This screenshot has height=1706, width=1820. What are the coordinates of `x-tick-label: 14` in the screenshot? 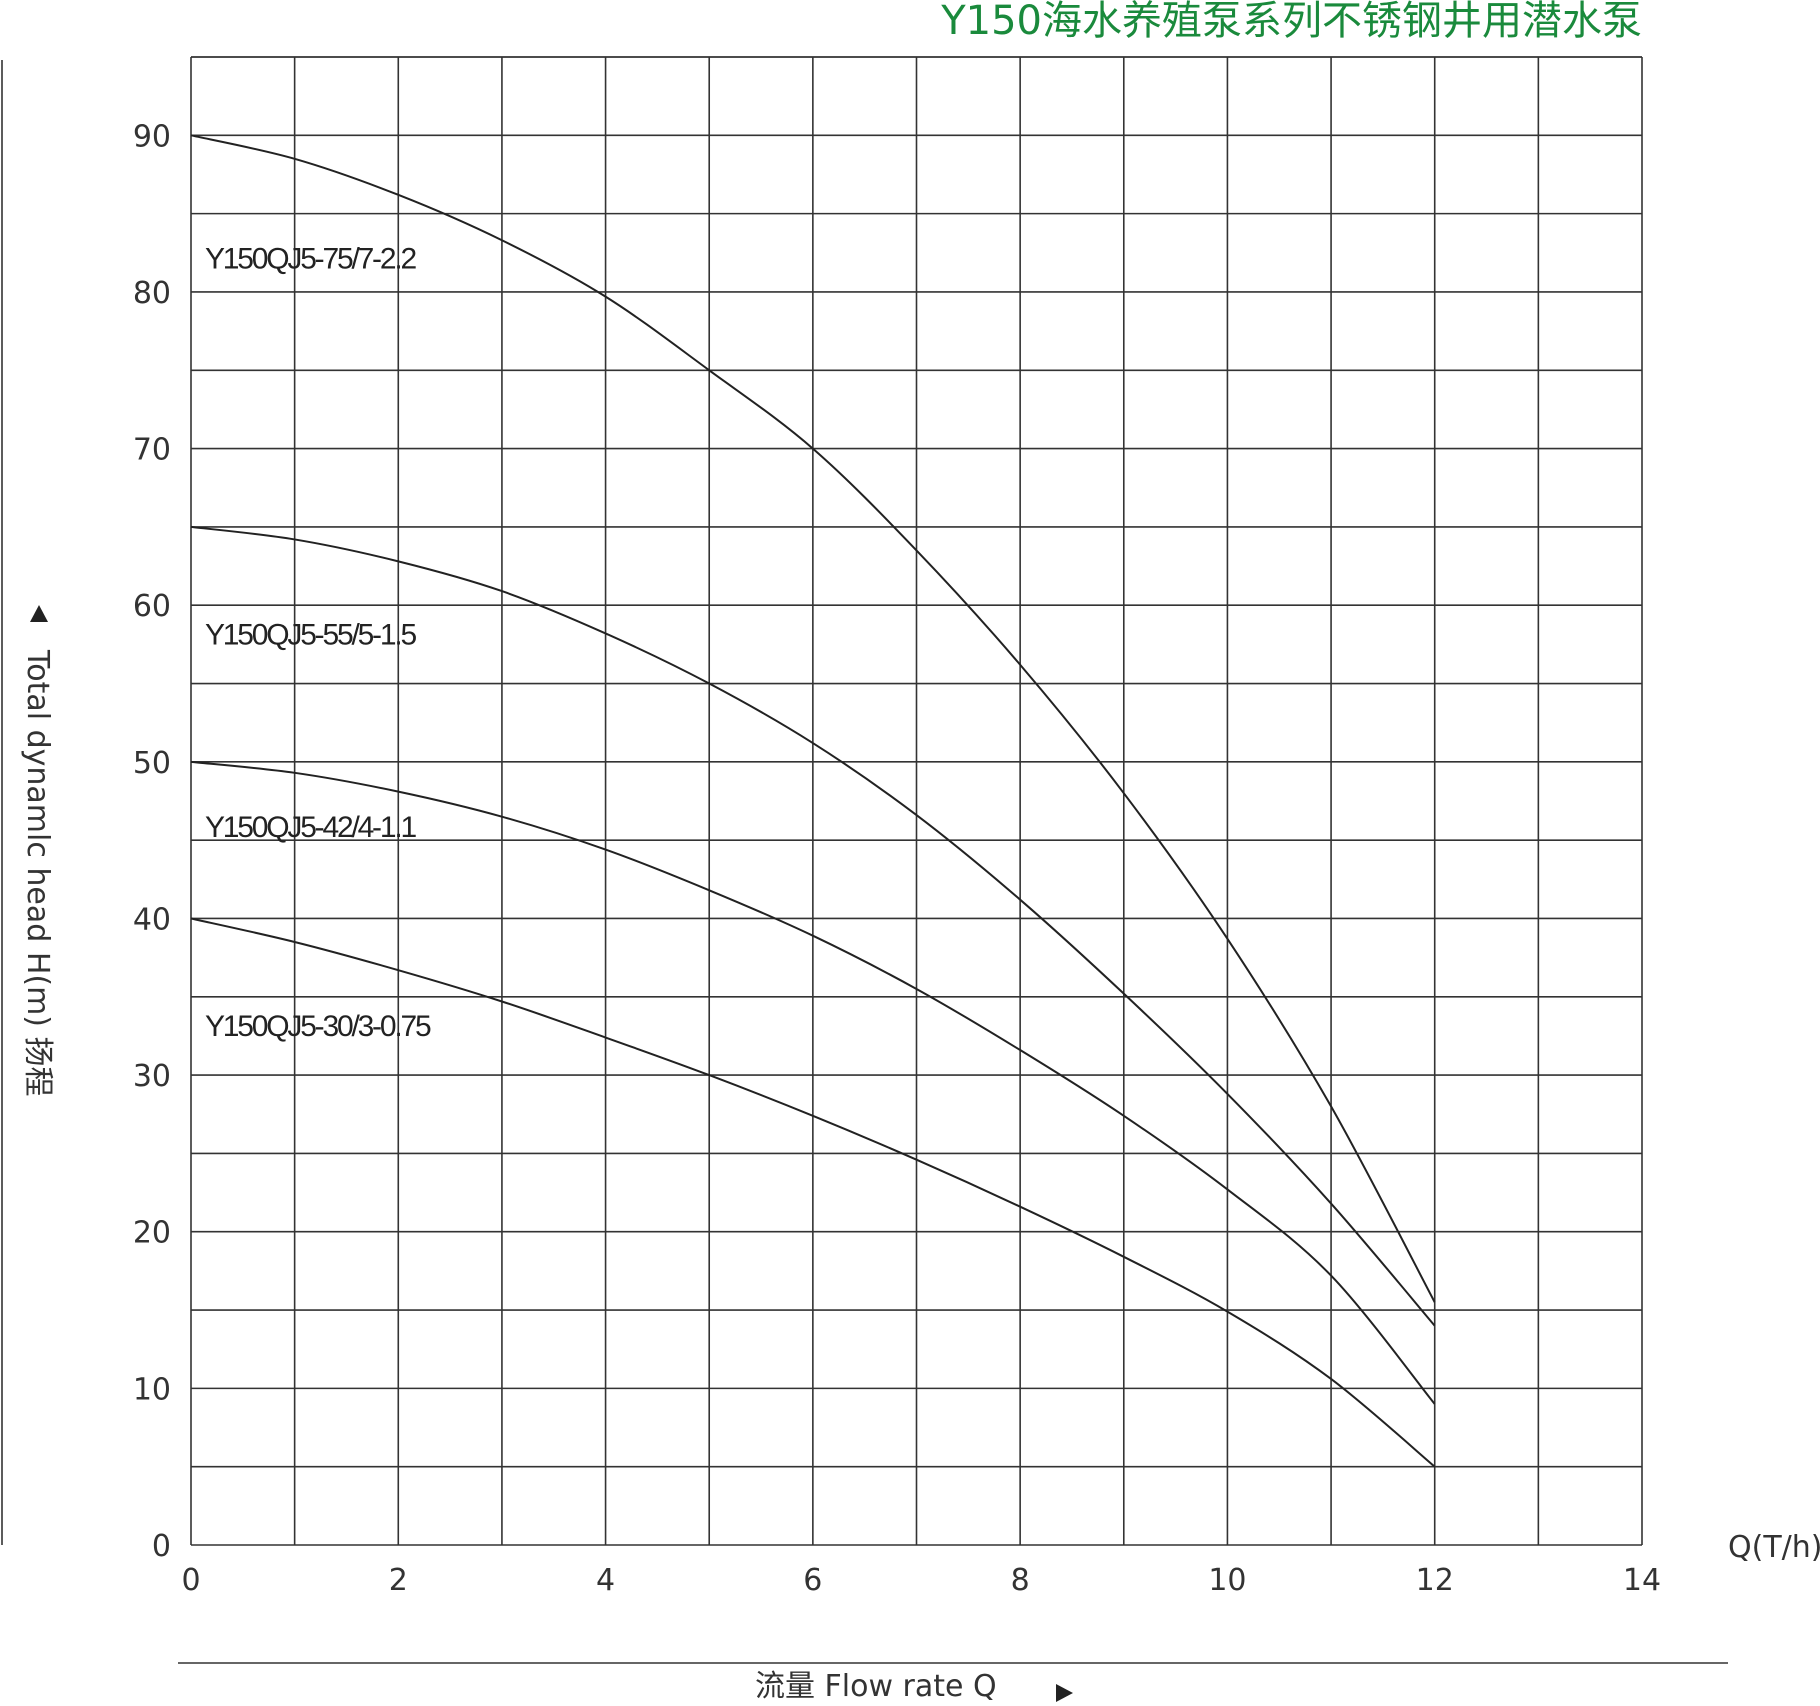 It's located at (1642, 1580).